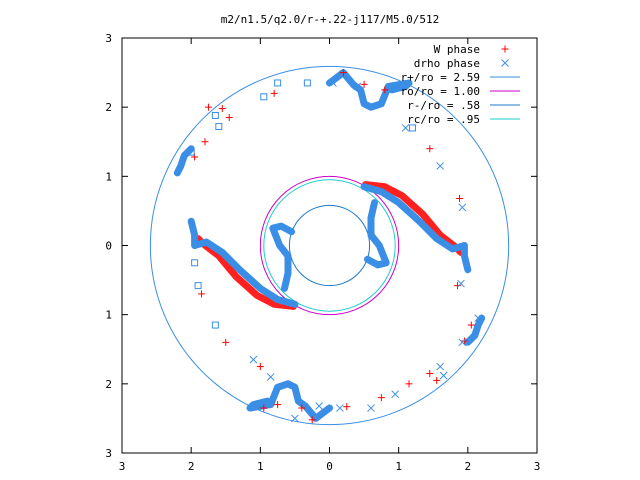  Describe the element at coordinates (443, 119) in the screenshot. I see `legend-label: rc/ro = .95` at that location.